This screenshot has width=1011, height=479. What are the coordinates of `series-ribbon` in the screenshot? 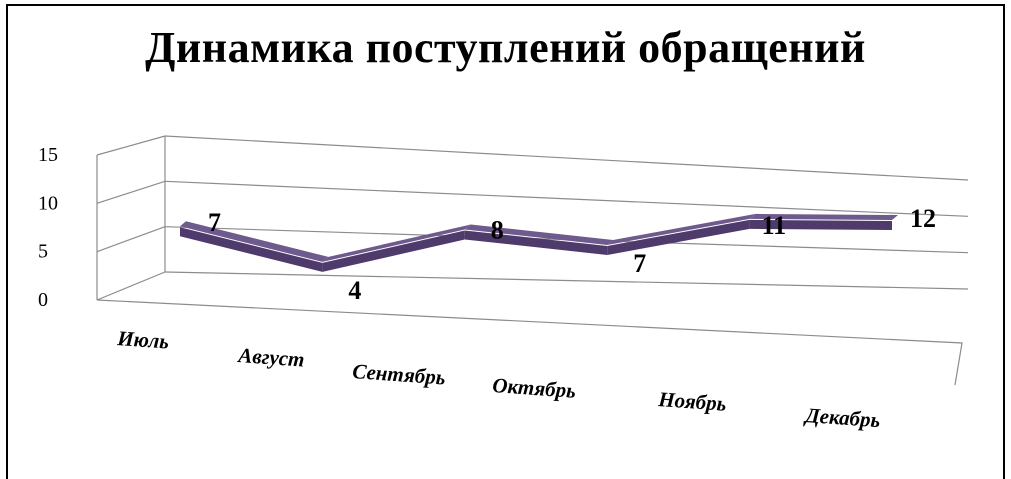 It's located at (539, 242).